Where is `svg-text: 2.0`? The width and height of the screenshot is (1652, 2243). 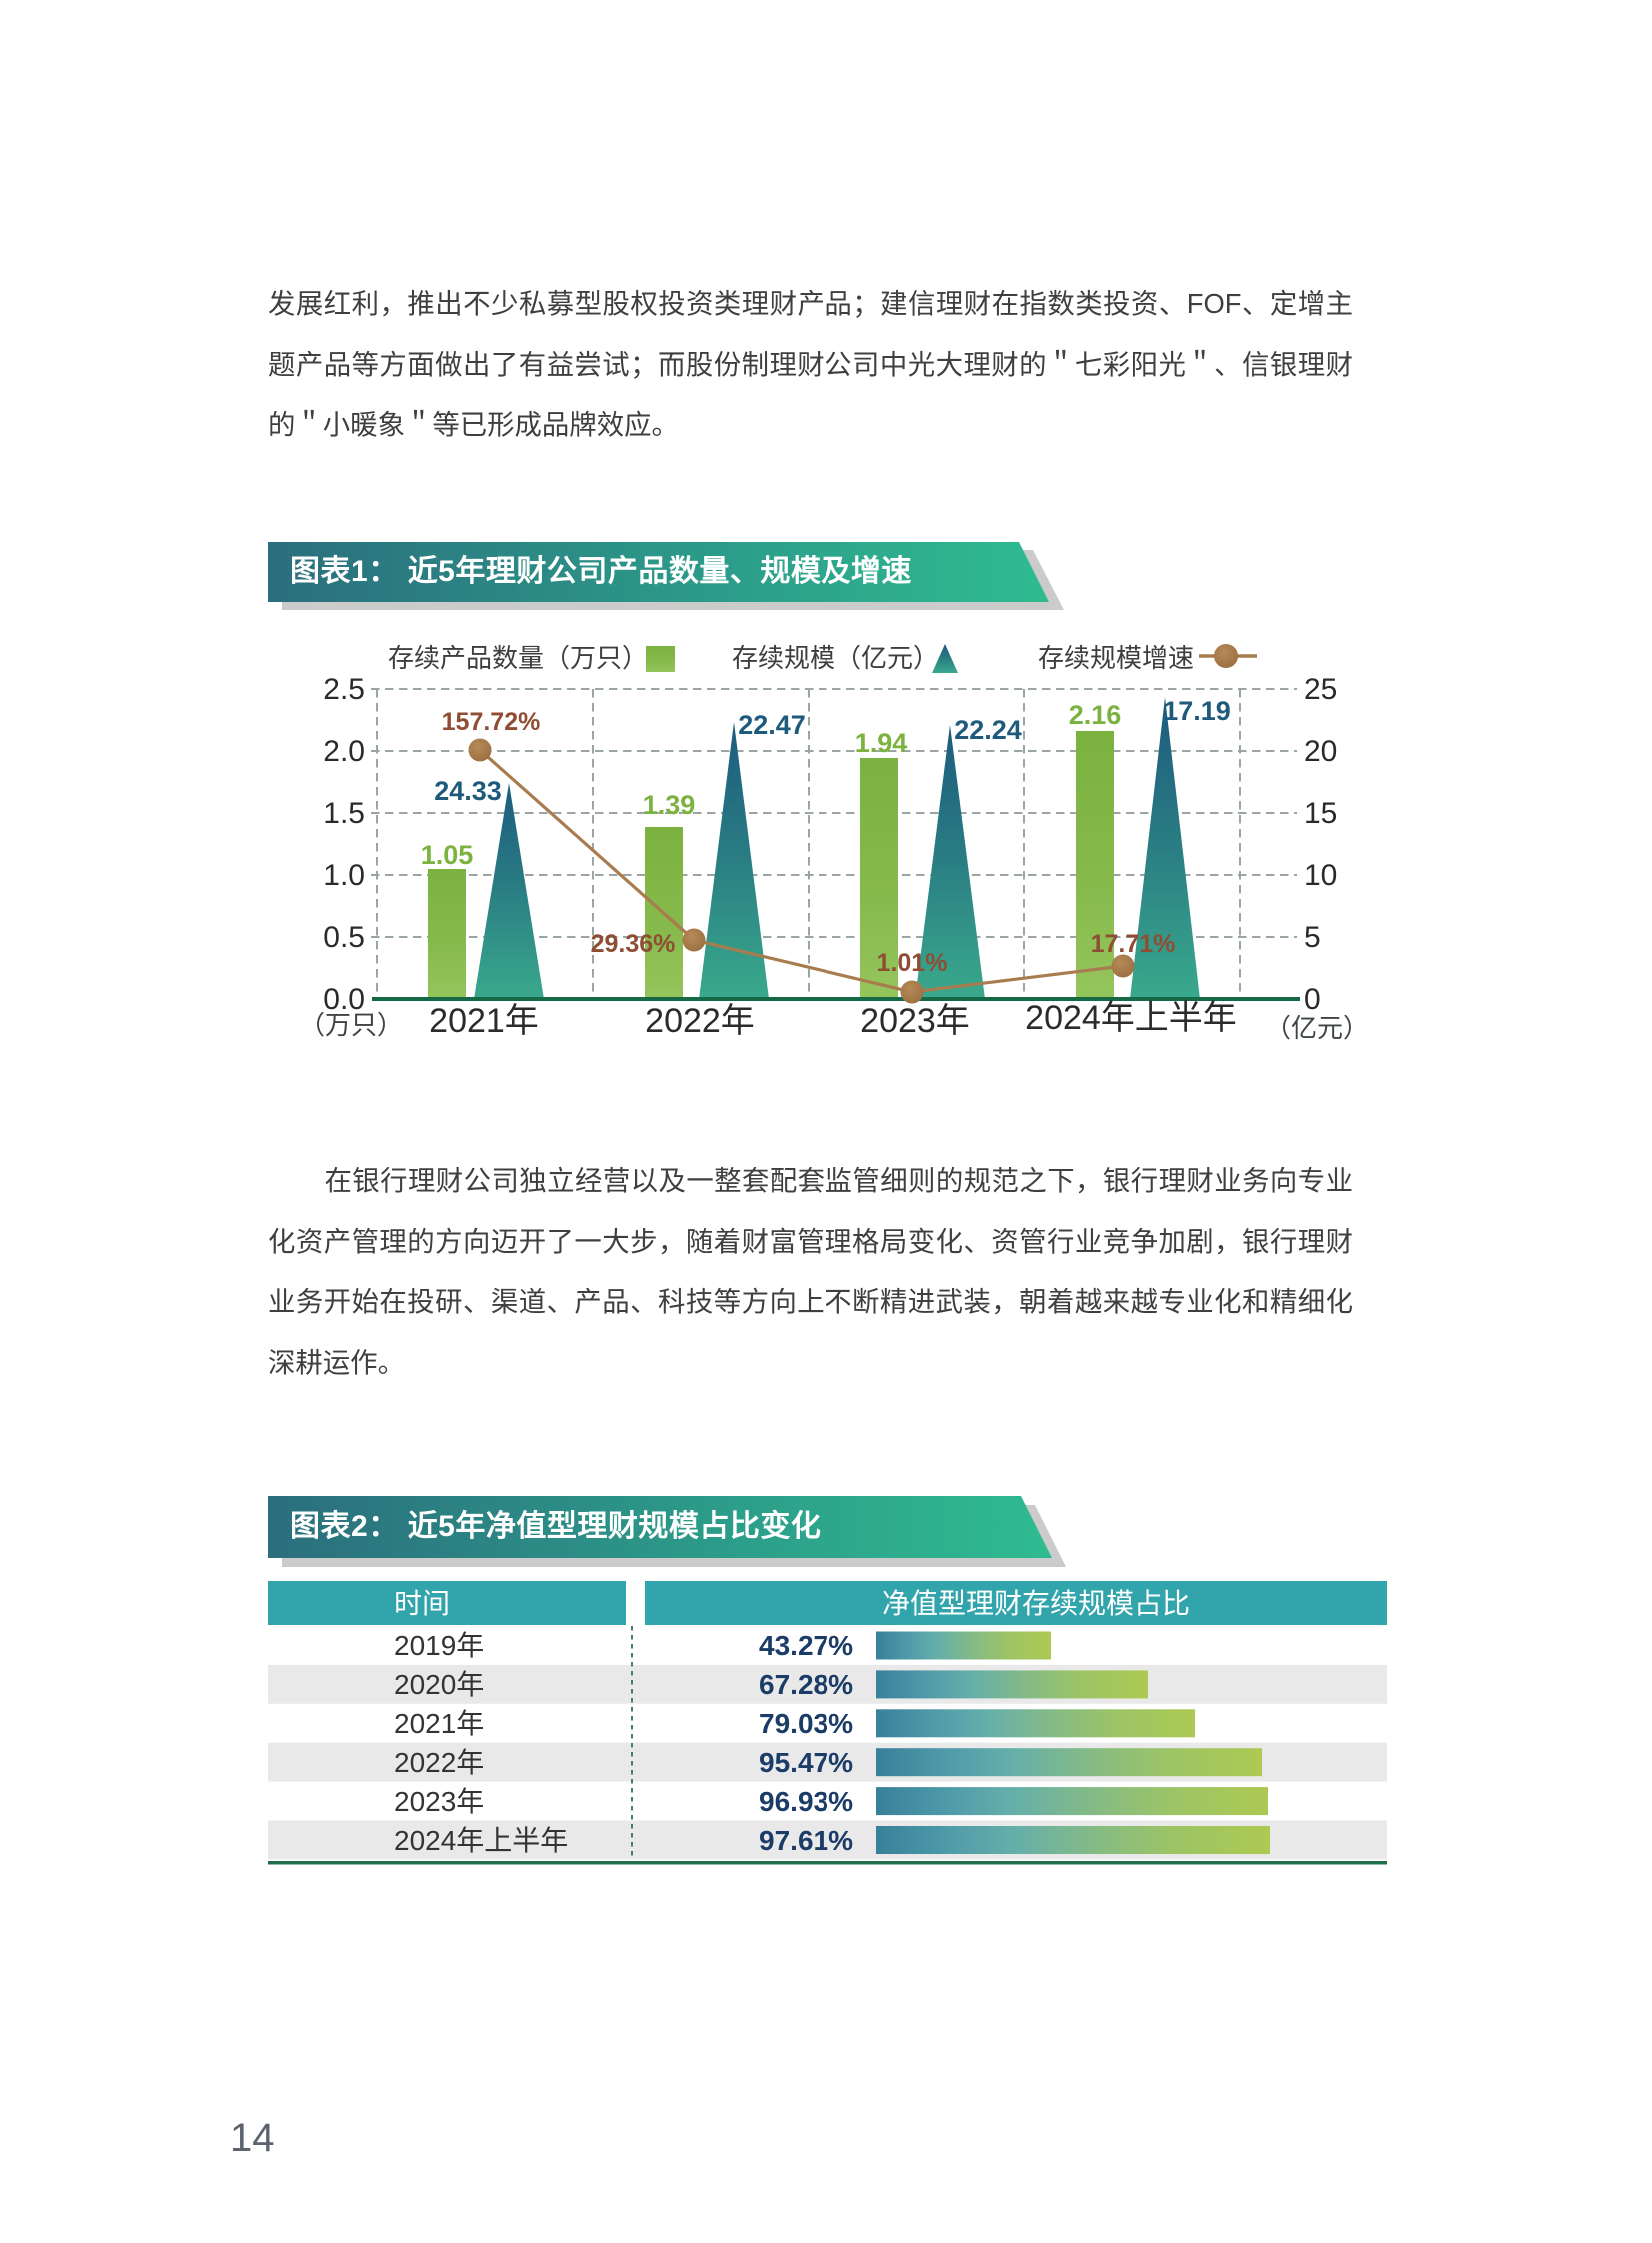 svg-text: 2.0 is located at coordinates (344, 751).